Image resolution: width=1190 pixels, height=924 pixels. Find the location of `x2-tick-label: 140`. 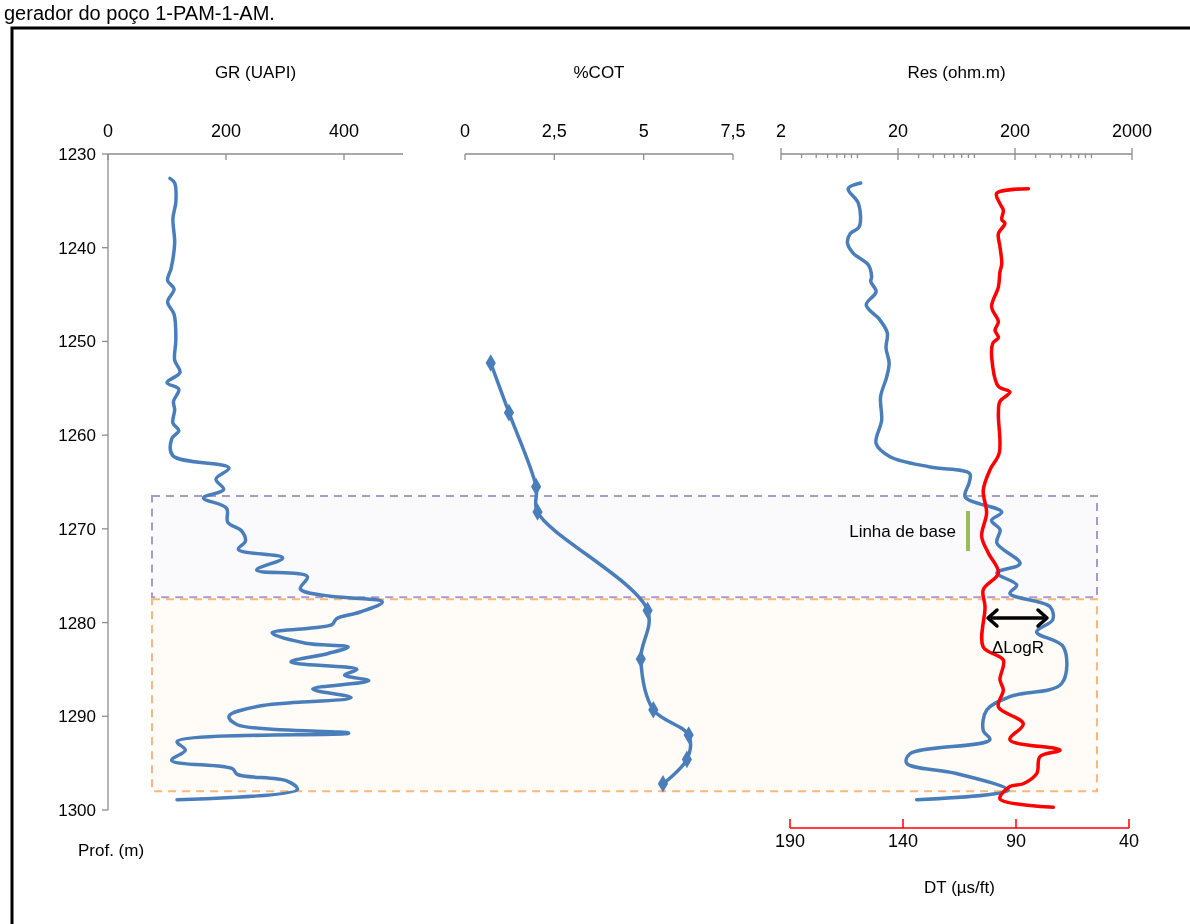

x2-tick-label: 140 is located at coordinates (903, 841).